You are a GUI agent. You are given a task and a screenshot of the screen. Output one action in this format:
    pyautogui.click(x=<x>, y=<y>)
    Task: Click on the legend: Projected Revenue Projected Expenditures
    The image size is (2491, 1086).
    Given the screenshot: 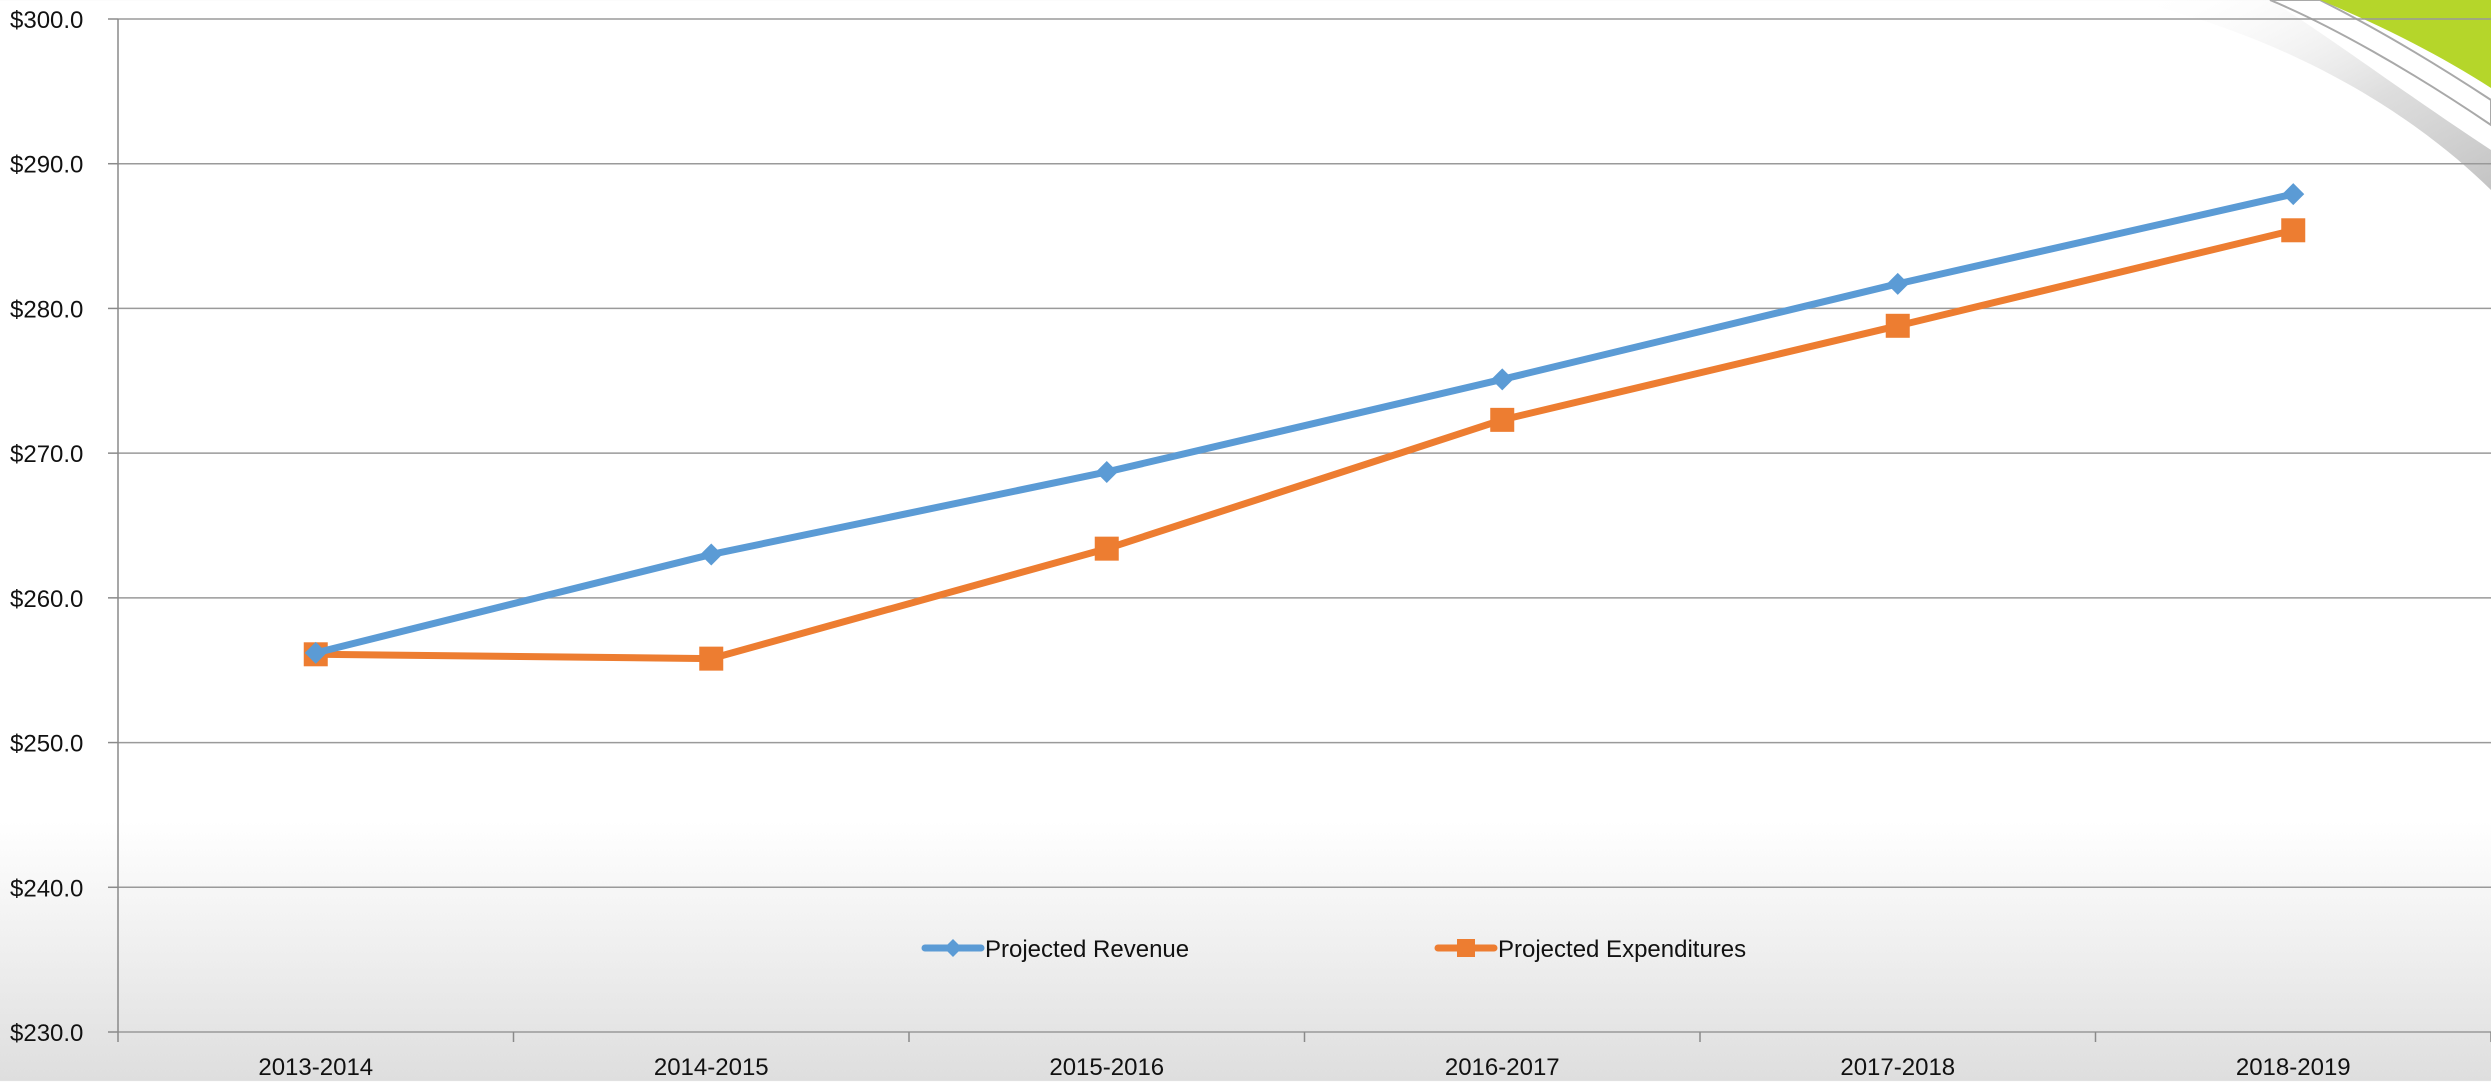 What is the action you would take?
    pyautogui.click(x=1333, y=949)
    